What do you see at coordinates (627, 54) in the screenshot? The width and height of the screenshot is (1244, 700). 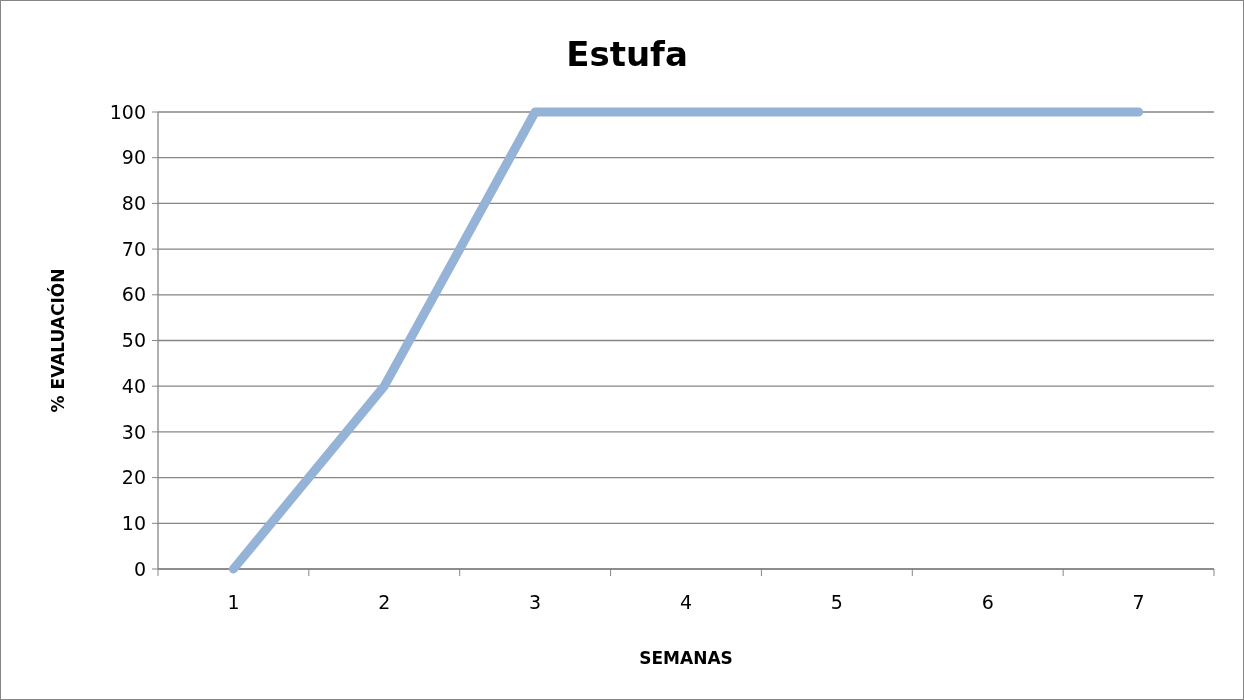 I see `chart-title: Estufa` at bounding box center [627, 54].